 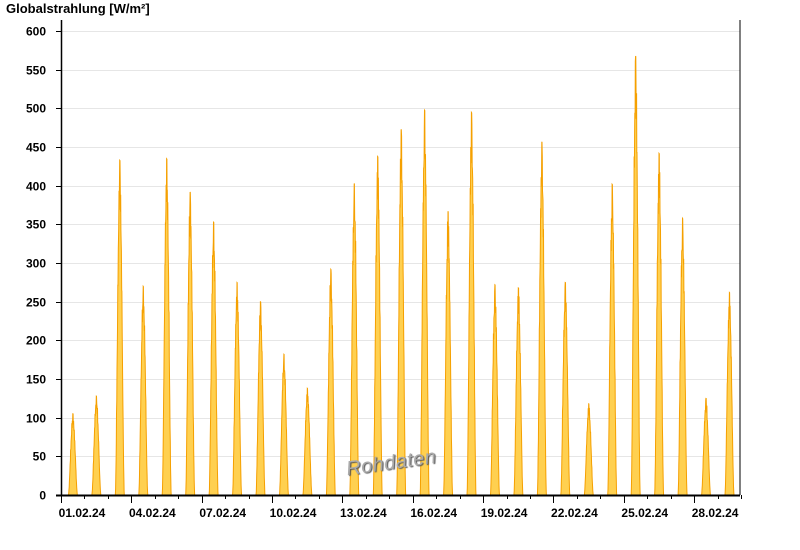 What do you see at coordinates (36, 264) in the screenshot?
I see `y-tick-label: 300` at bounding box center [36, 264].